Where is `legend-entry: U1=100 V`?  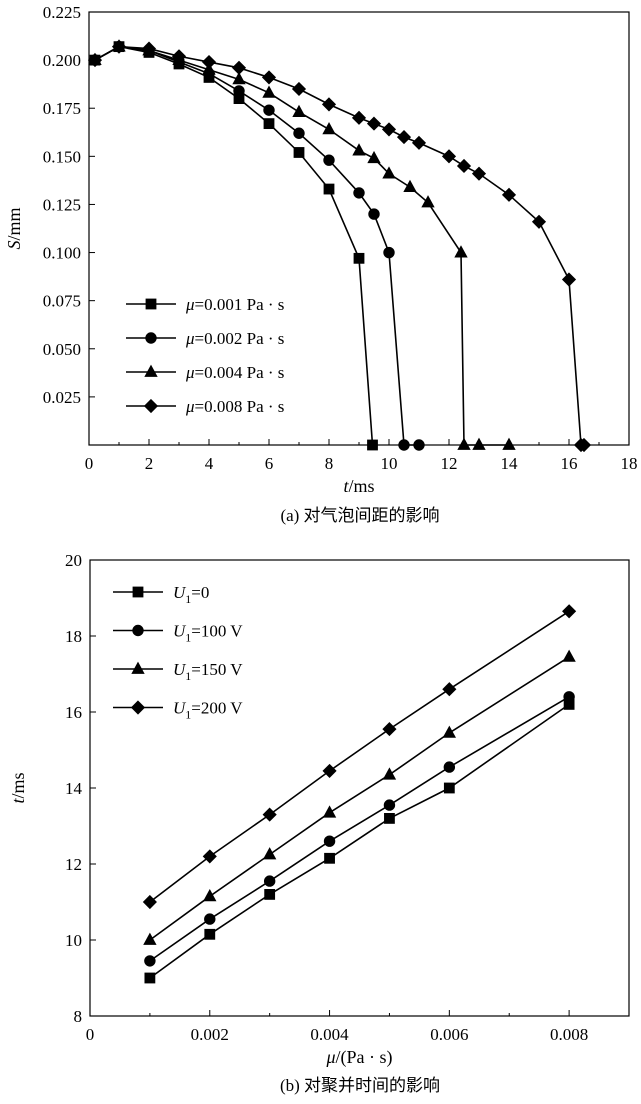 legend-entry: U1=100 V is located at coordinates (178, 633).